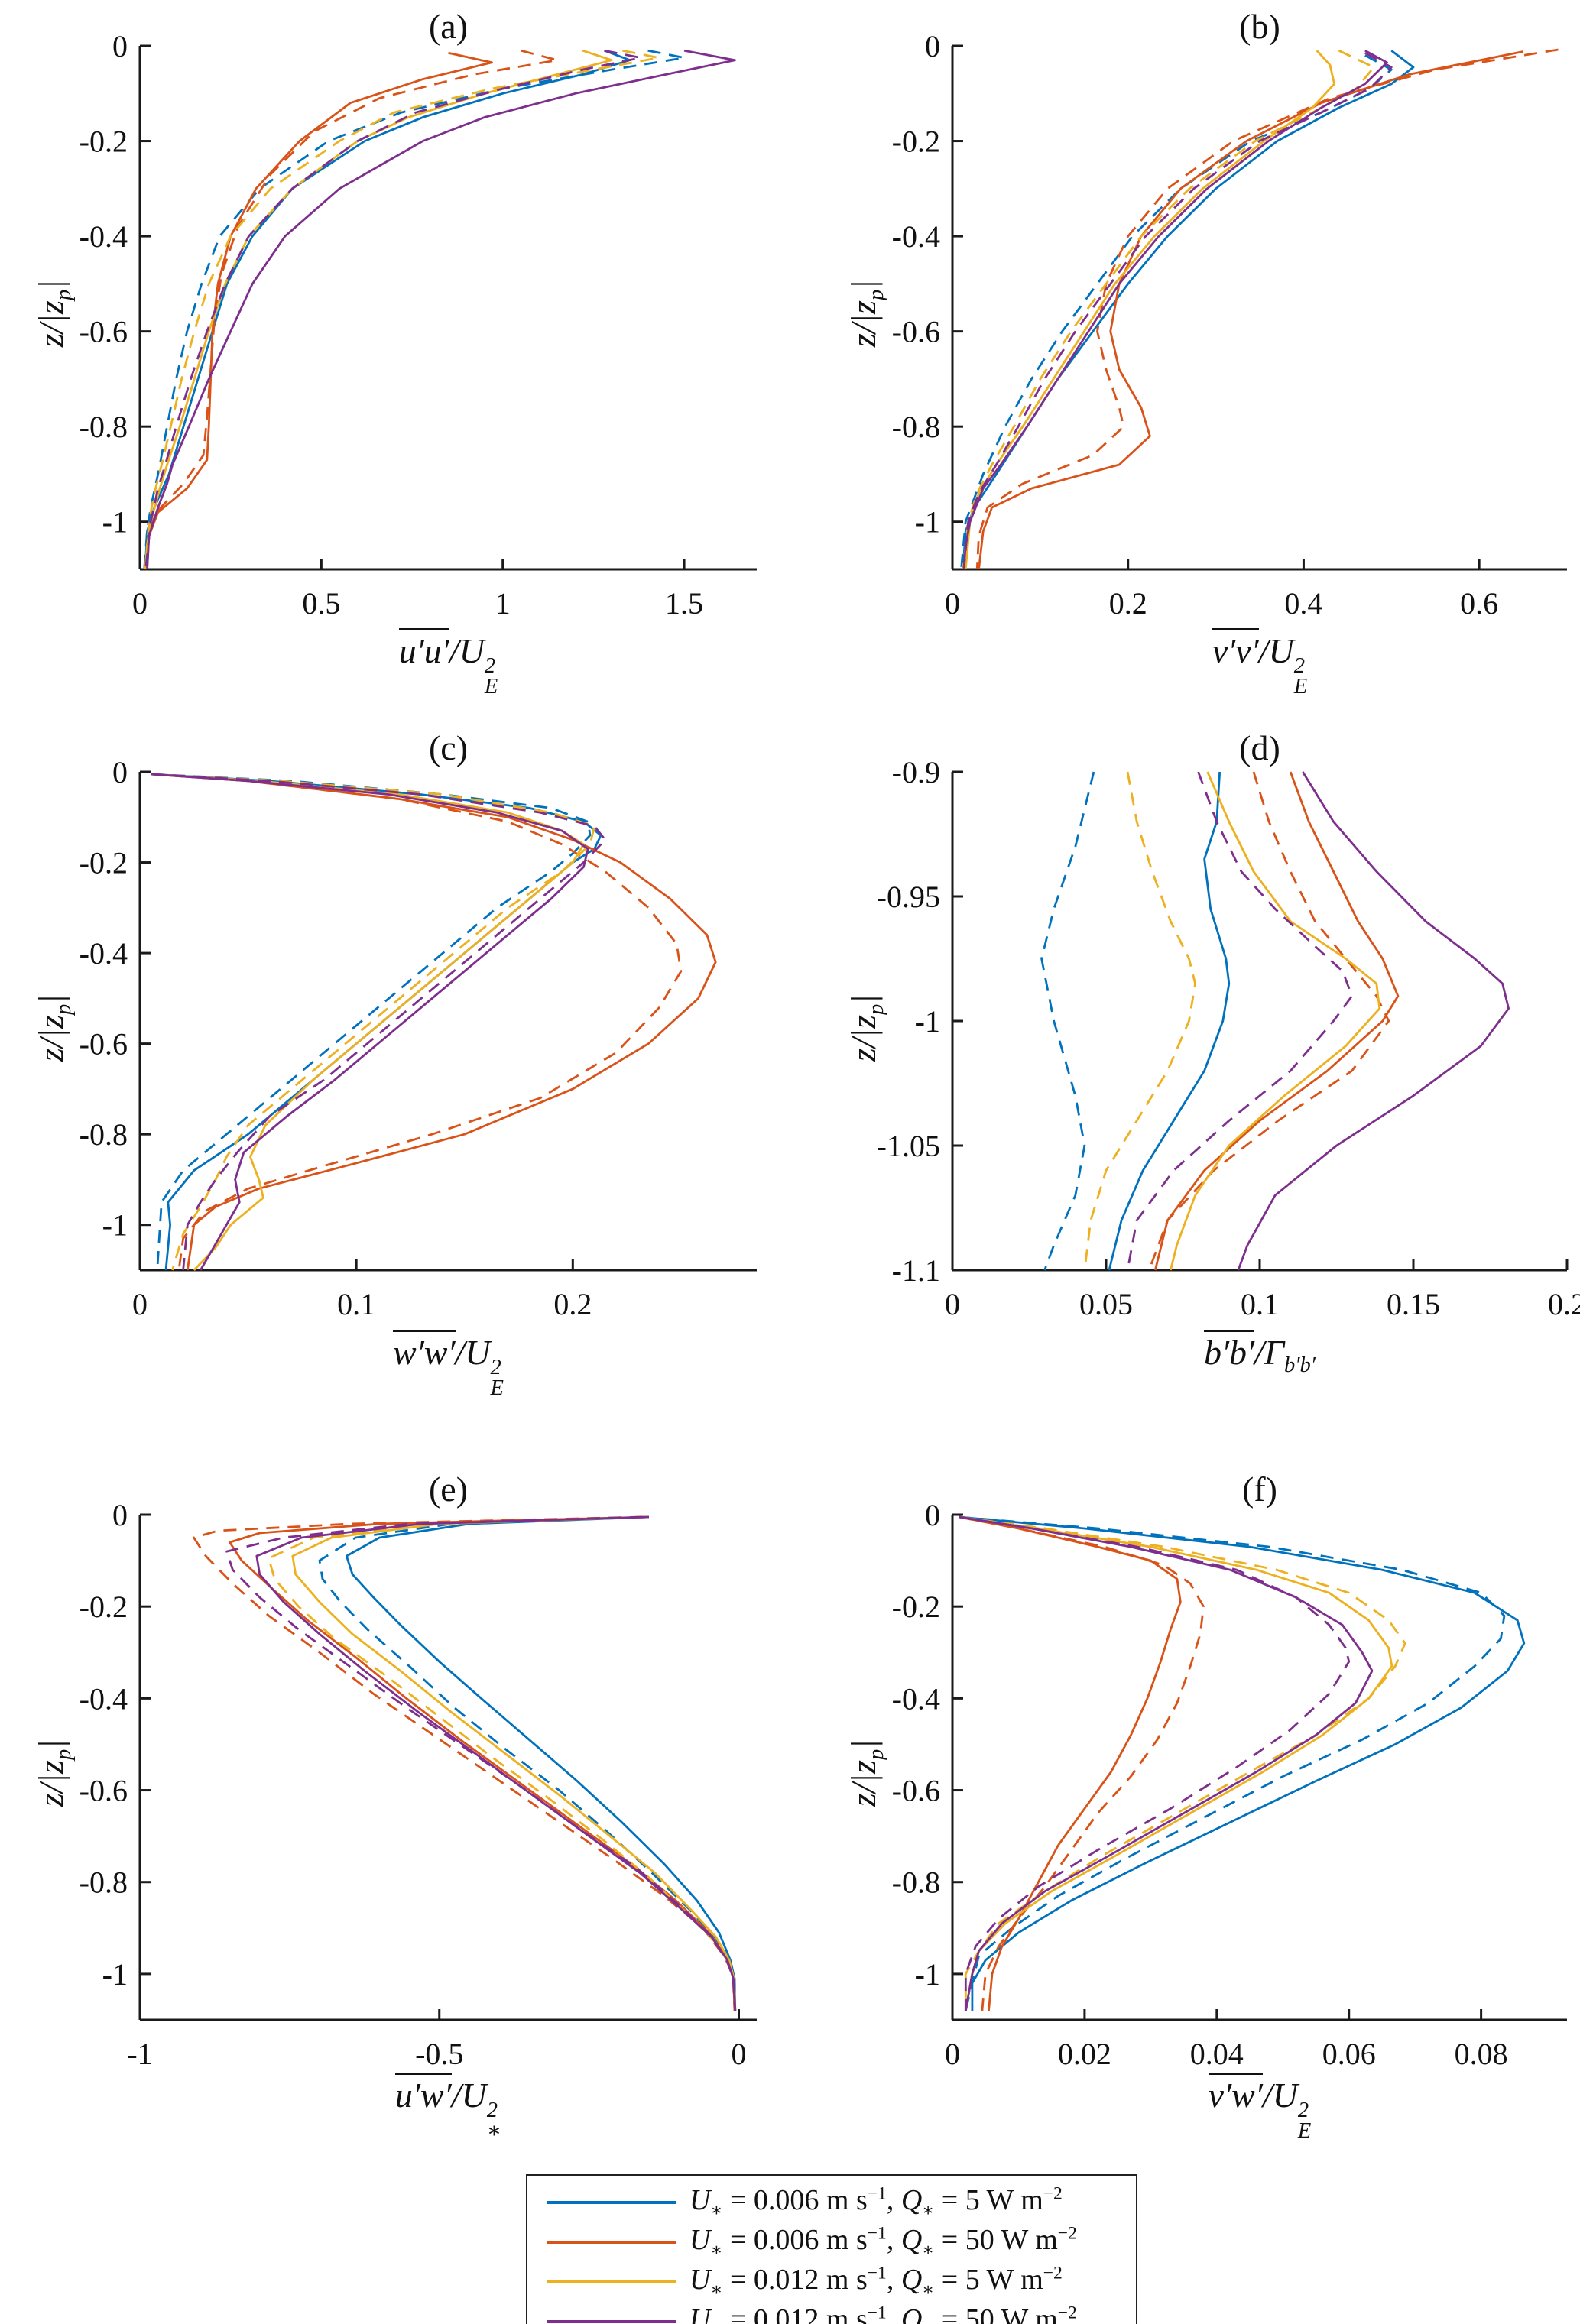  I want to click on panel-a-ylabel: z/|zp|, so click(53, 314).